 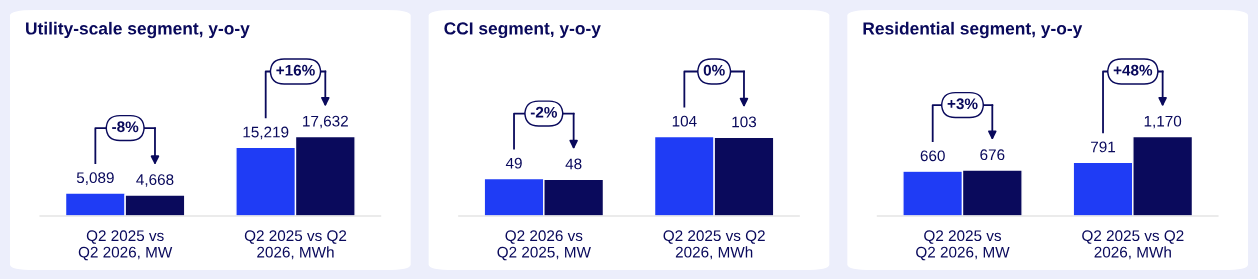 What do you see at coordinates (962, 104) in the screenshot?
I see `text: +3%` at bounding box center [962, 104].